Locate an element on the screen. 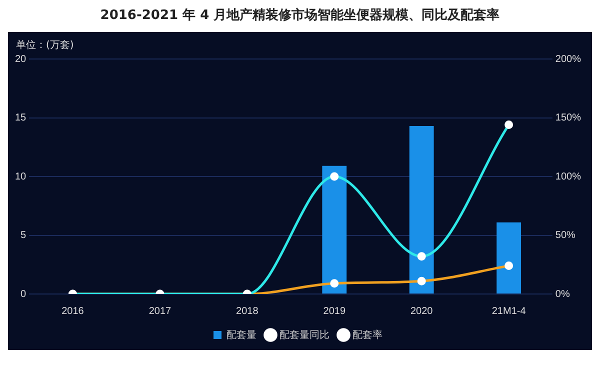  y2-tick-label: 150% is located at coordinates (568, 118).